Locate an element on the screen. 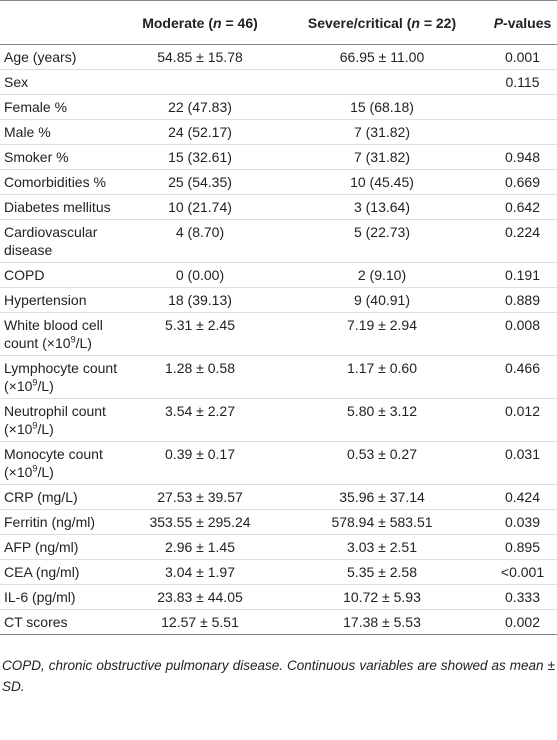 The width and height of the screenshot is (557, 740). cell-text: 0.333 is located at coordinates (522, 597).